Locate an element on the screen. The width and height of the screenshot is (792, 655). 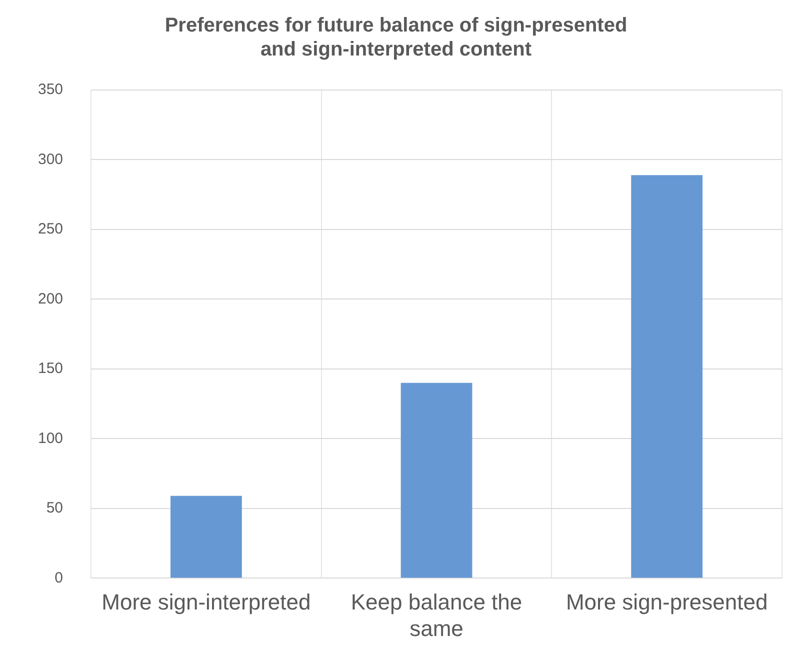
y-tick-label: 250 is located at coordinates (51, 229).